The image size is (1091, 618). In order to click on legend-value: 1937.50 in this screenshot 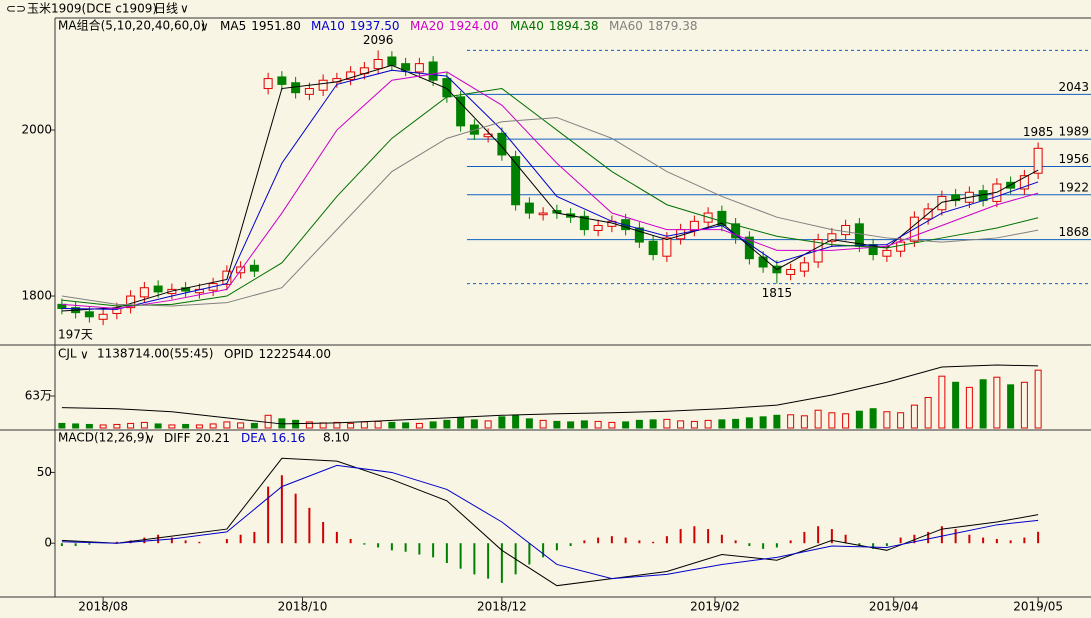, I will do `click(375, 26)`.